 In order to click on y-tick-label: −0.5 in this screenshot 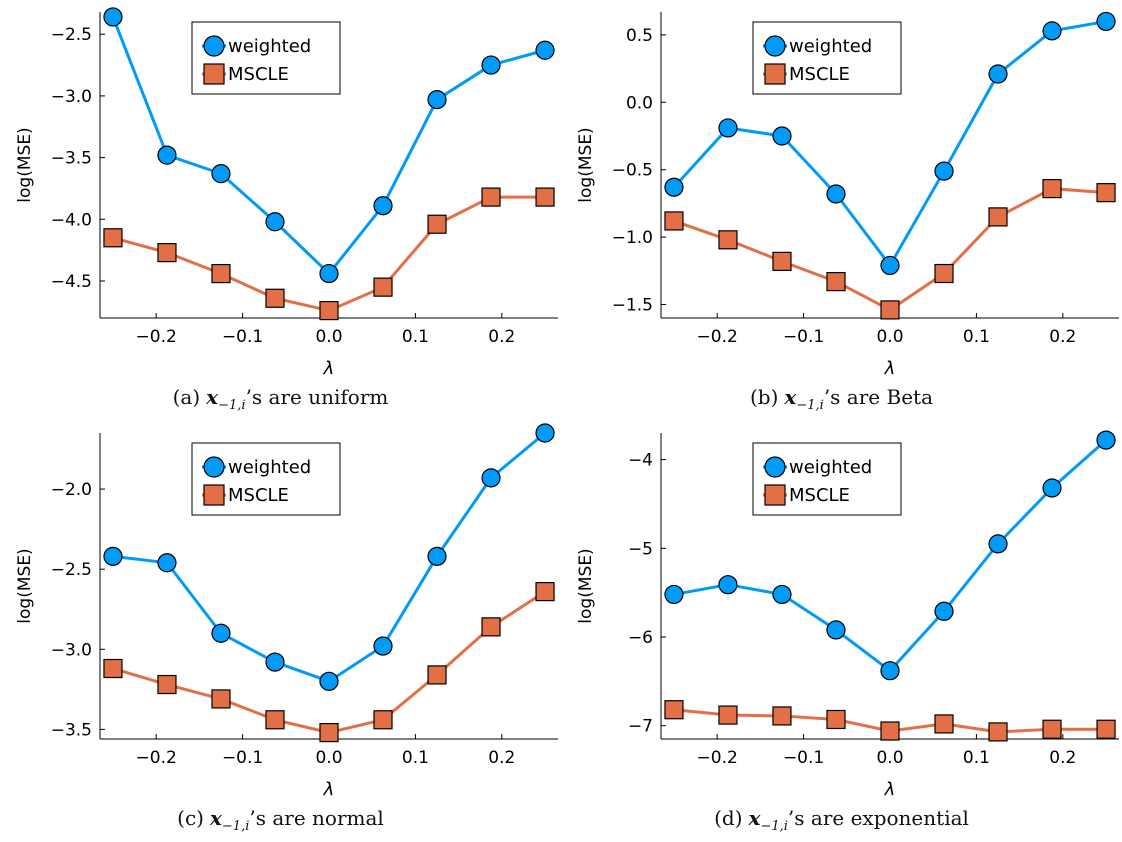, I will do `click(632, 171)`.